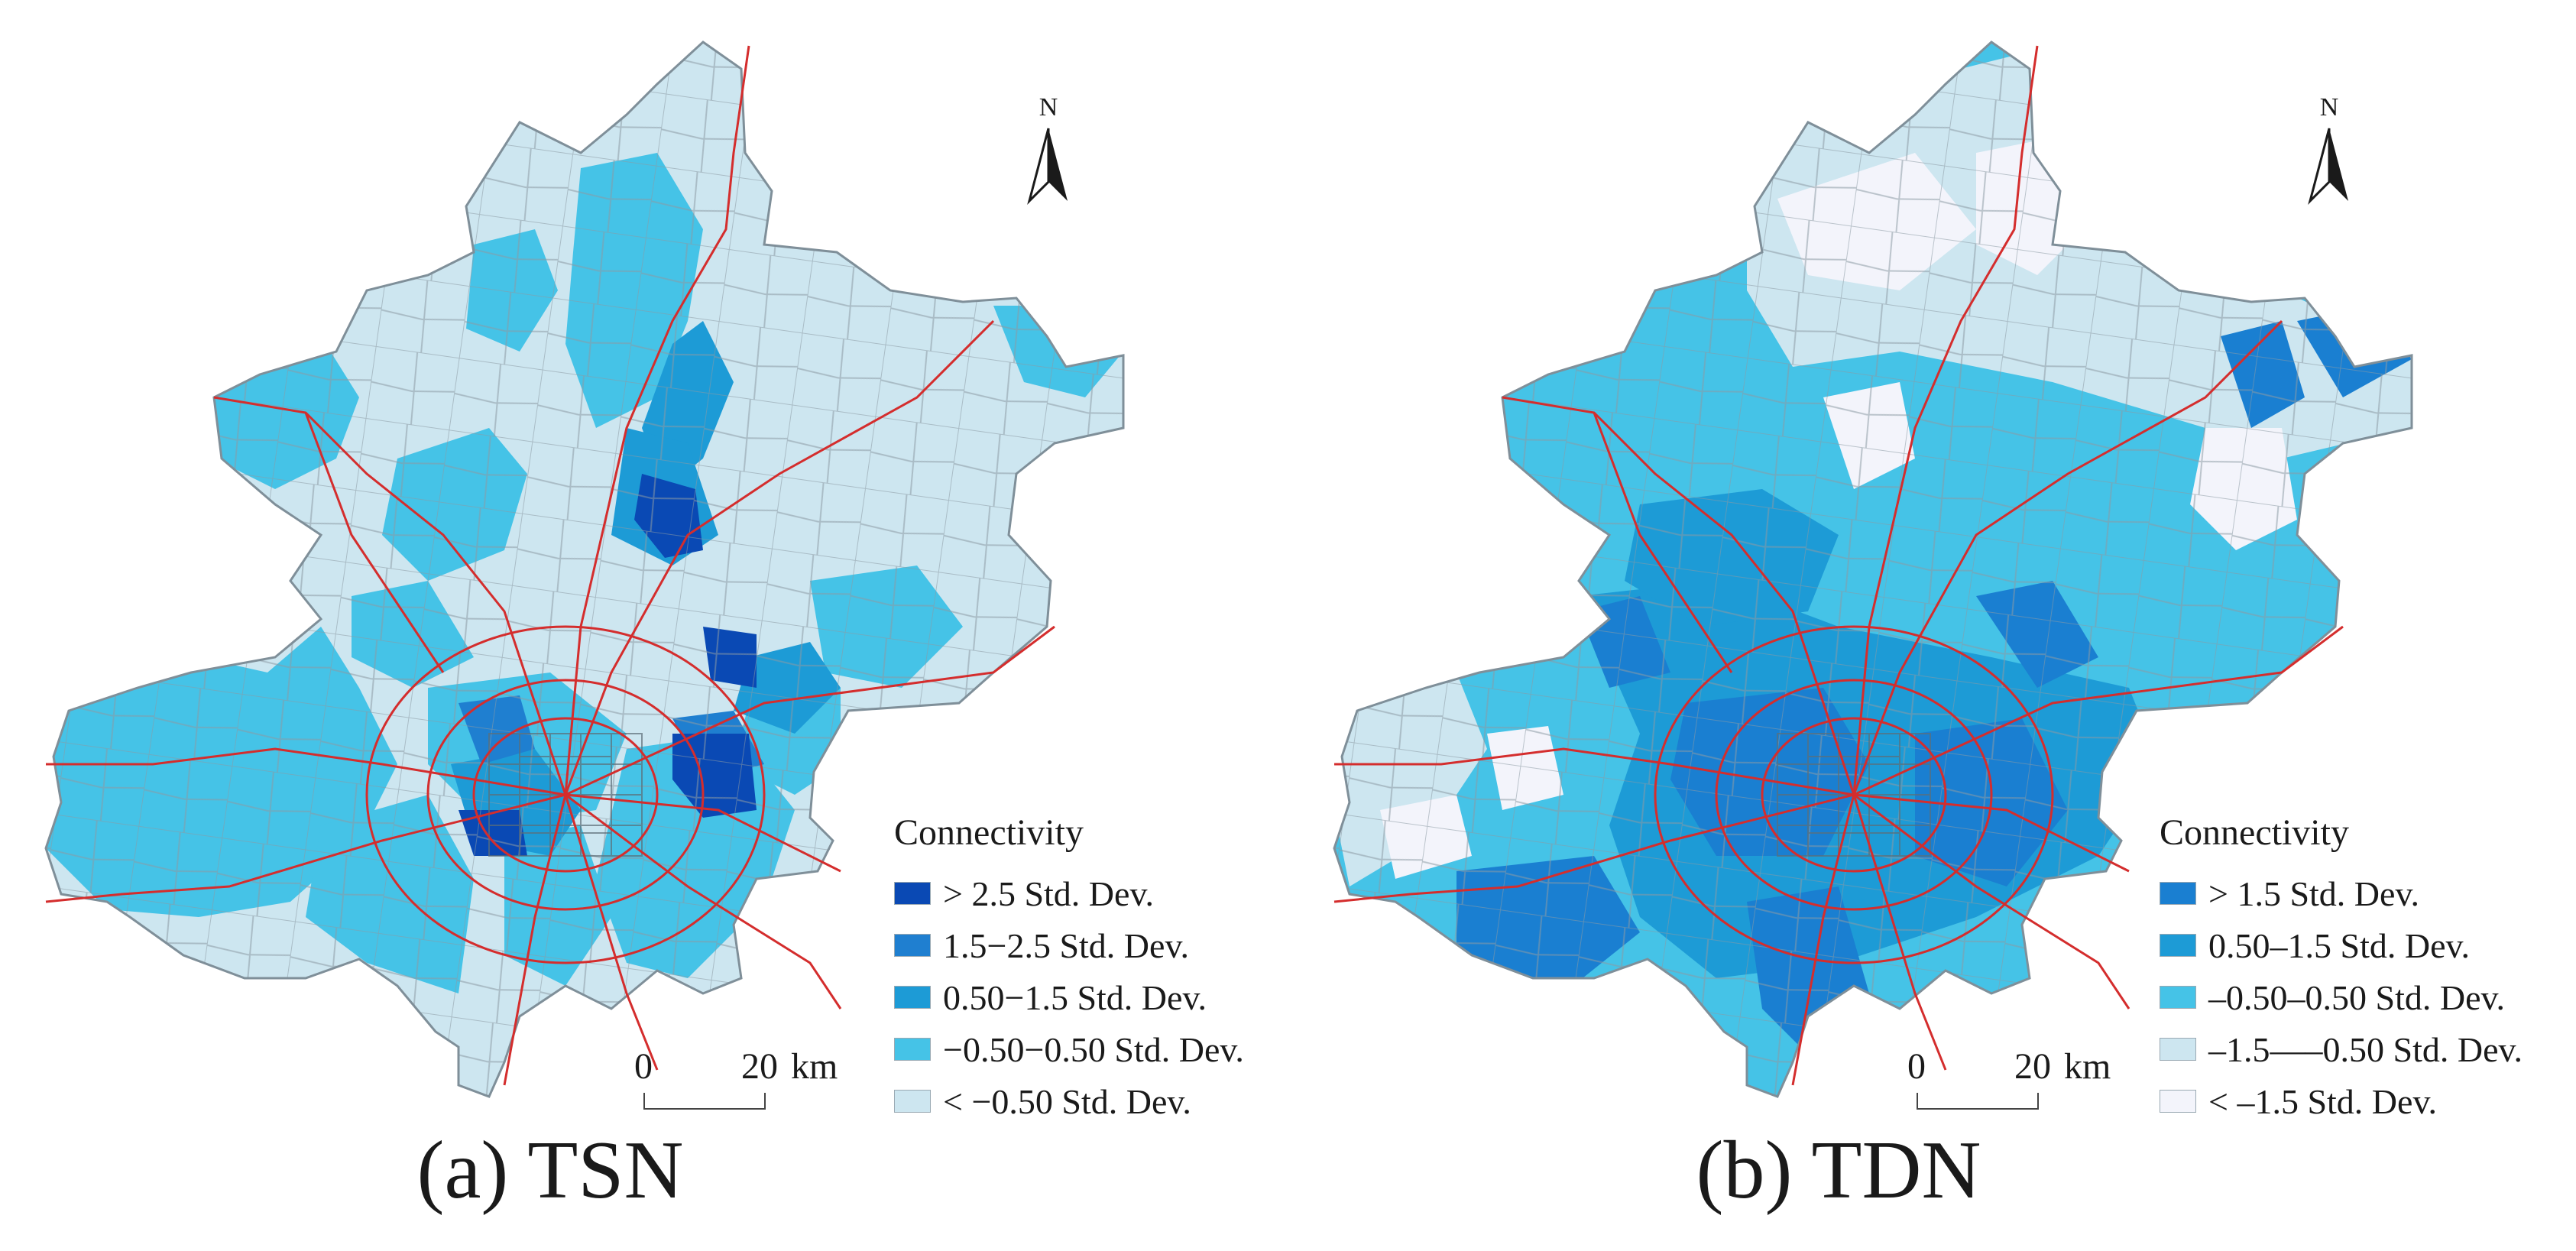 This screenshot has height=1251, width=2576. What do you see at coordinates (1838, 1170) in the screenshot?
I see `panel-title: (b) TDN` at bounding box center [1838, 1170].